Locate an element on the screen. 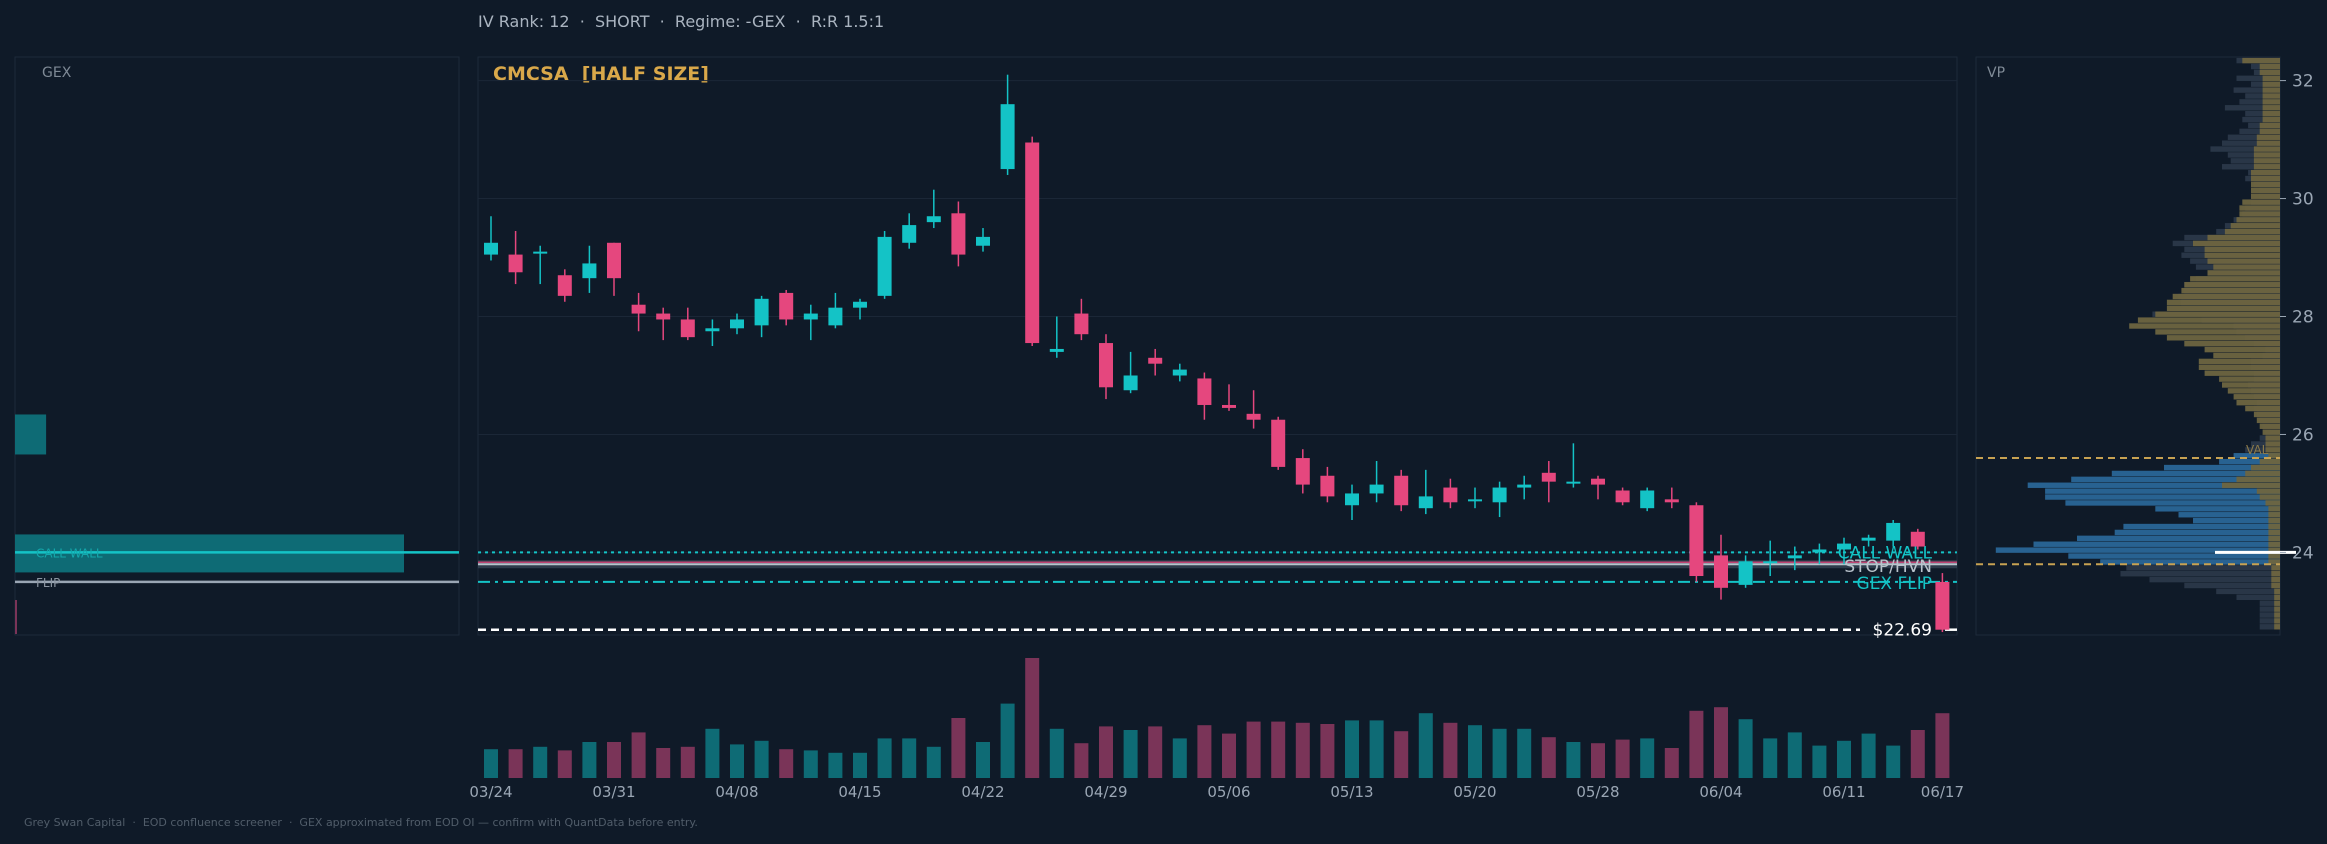 This screenshot has height=844, width=2327. x-tick-label: 04/15 is located at coordinates (859, 792).